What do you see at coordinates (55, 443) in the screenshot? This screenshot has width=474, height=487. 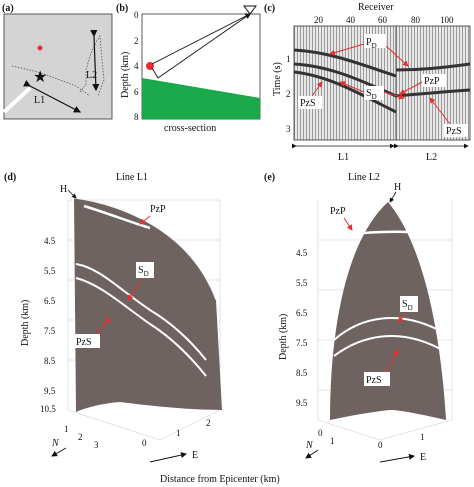 I see `d-axis-n: N` at bounding box center [55, 443].